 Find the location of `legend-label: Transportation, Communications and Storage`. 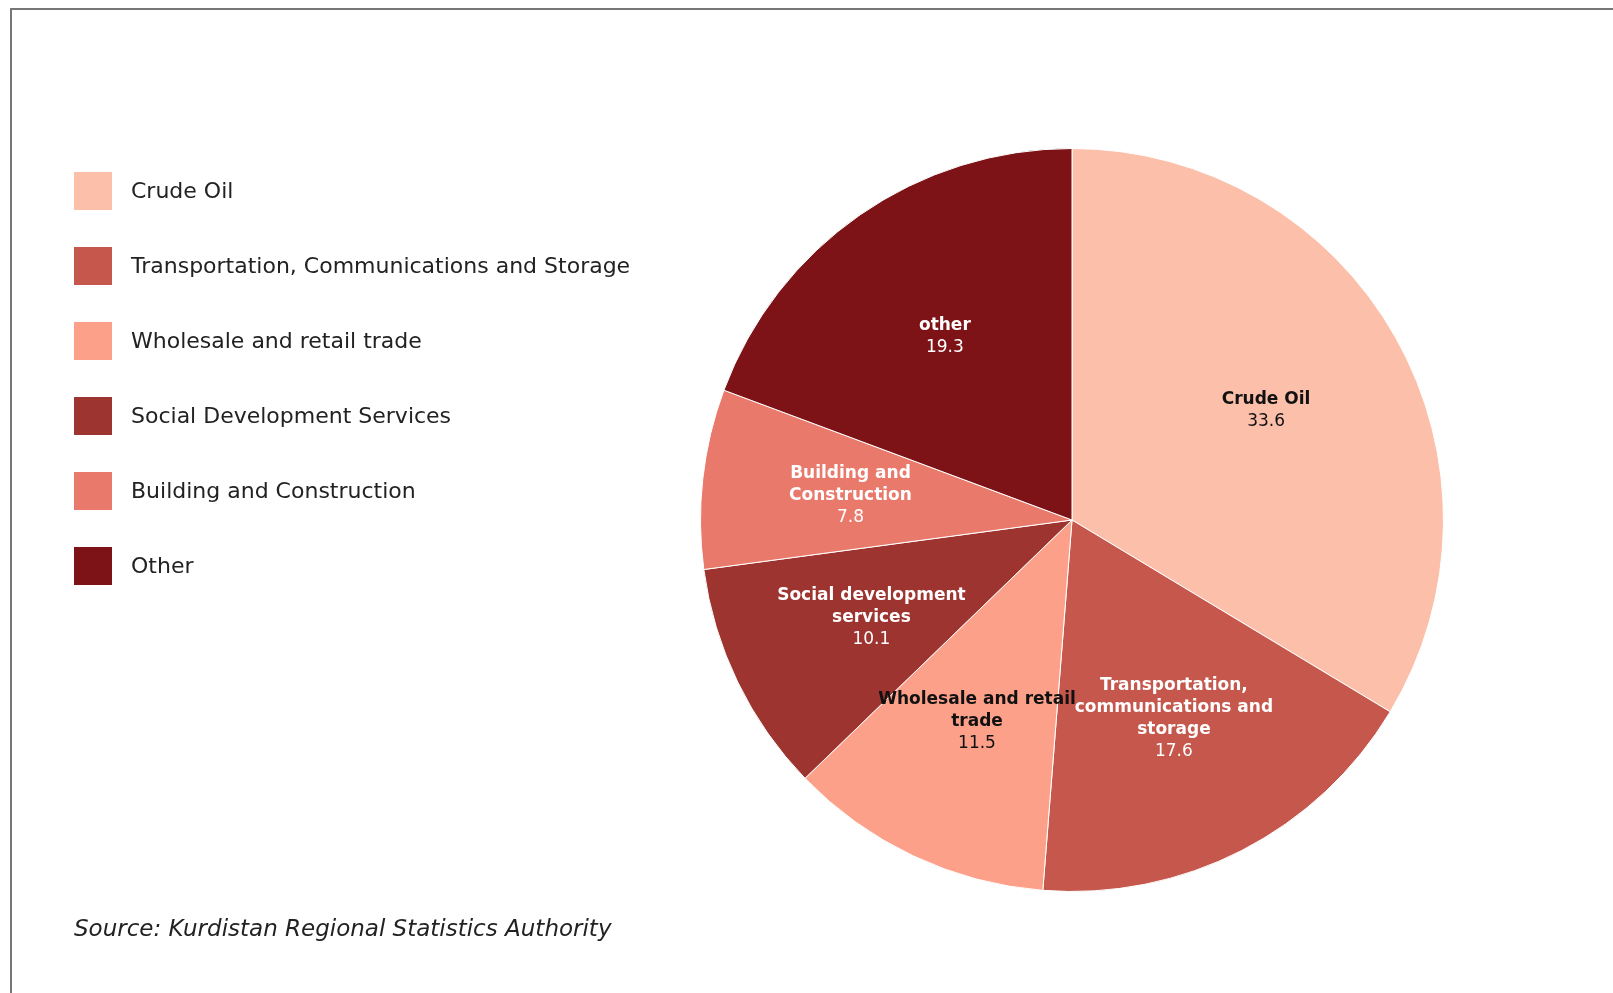

legend-label: Transportation, Communications and Storage is located at coordinates (381, 265).